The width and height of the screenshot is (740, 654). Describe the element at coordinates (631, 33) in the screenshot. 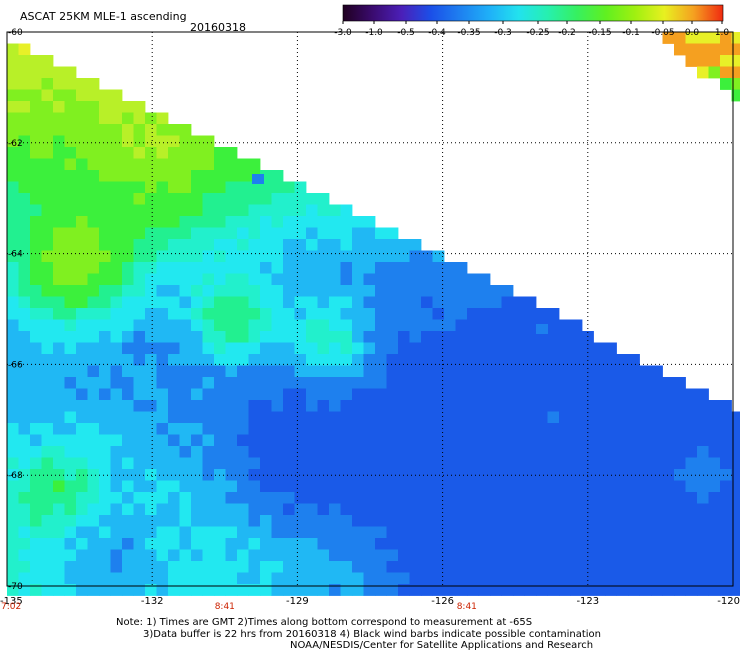

I see `colorbar-tick-label: -0.1` at that location.